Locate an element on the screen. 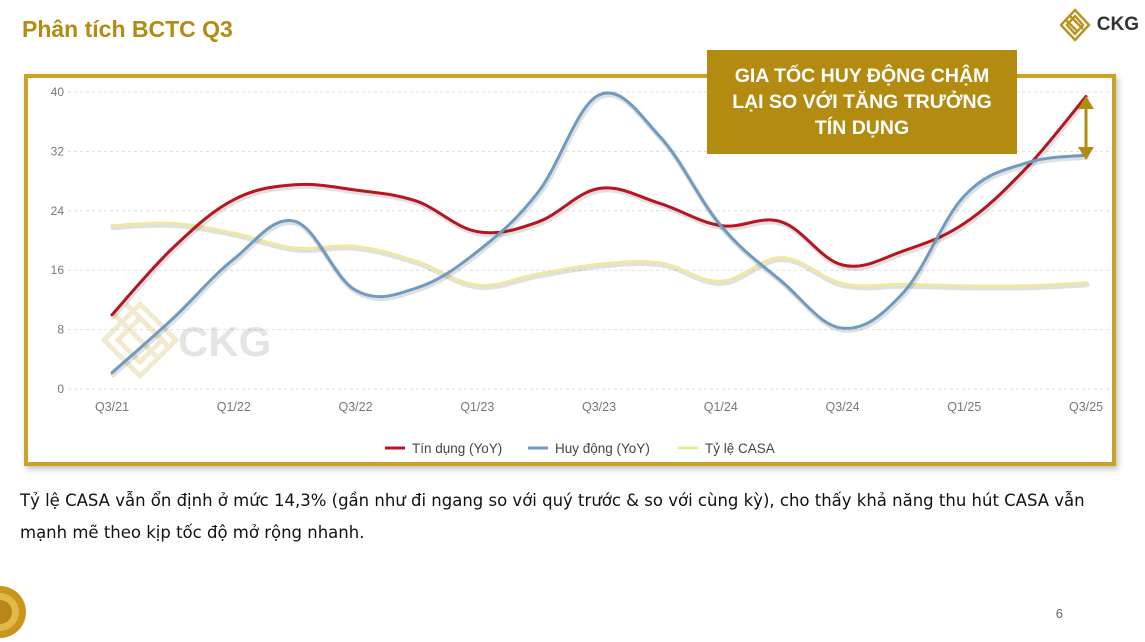  legend-label: Huy động (YoY) is located at coordinates (602, 448).